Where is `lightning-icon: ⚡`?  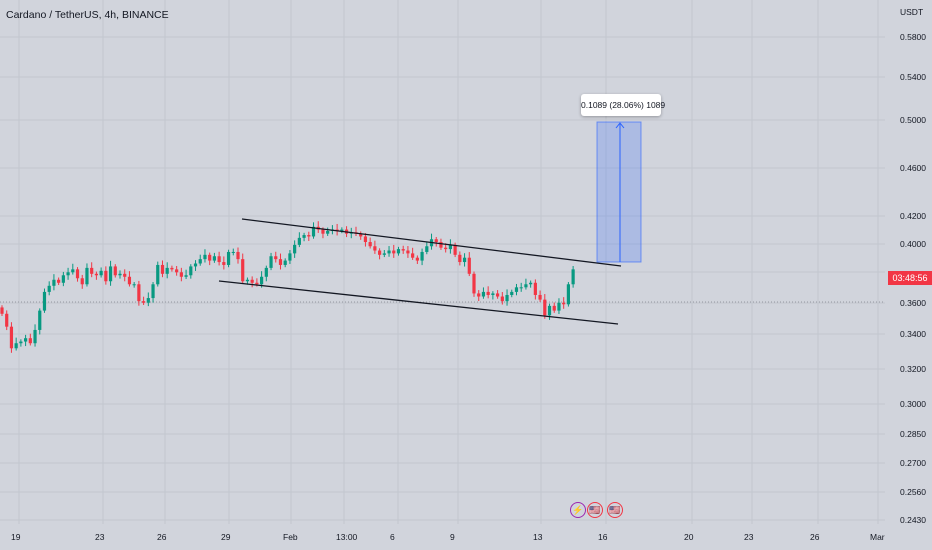 lightning-icon: ⚡ is located at coordinates (578, 510).